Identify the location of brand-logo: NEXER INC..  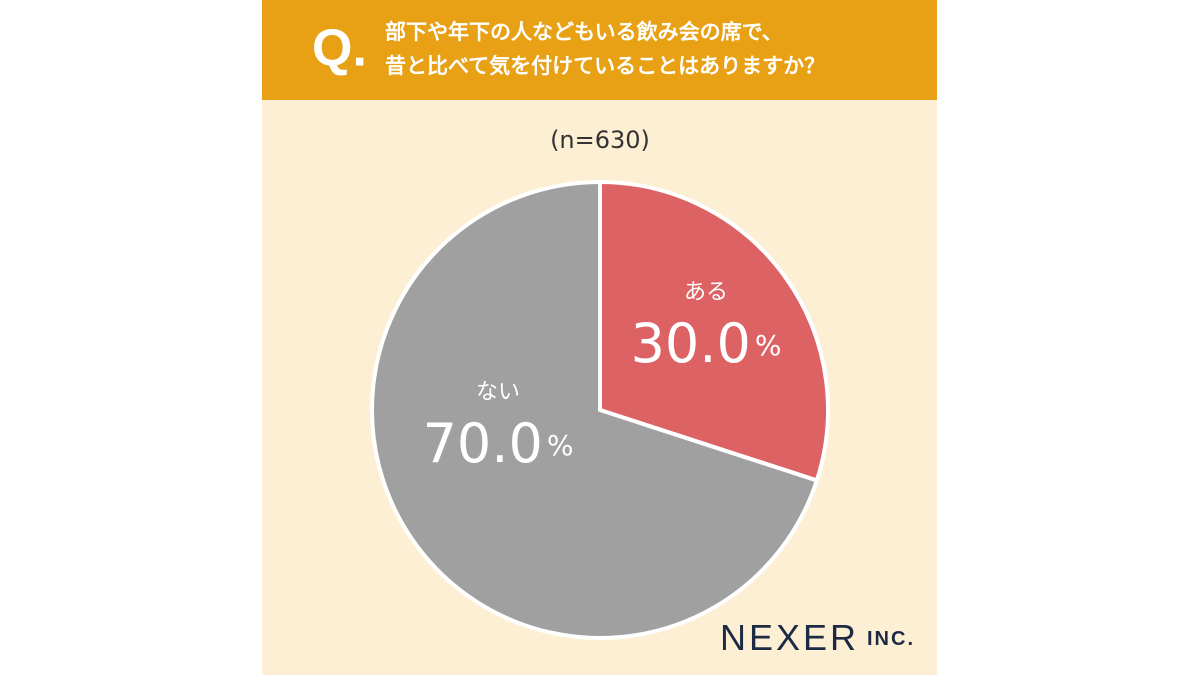
(817, 637).